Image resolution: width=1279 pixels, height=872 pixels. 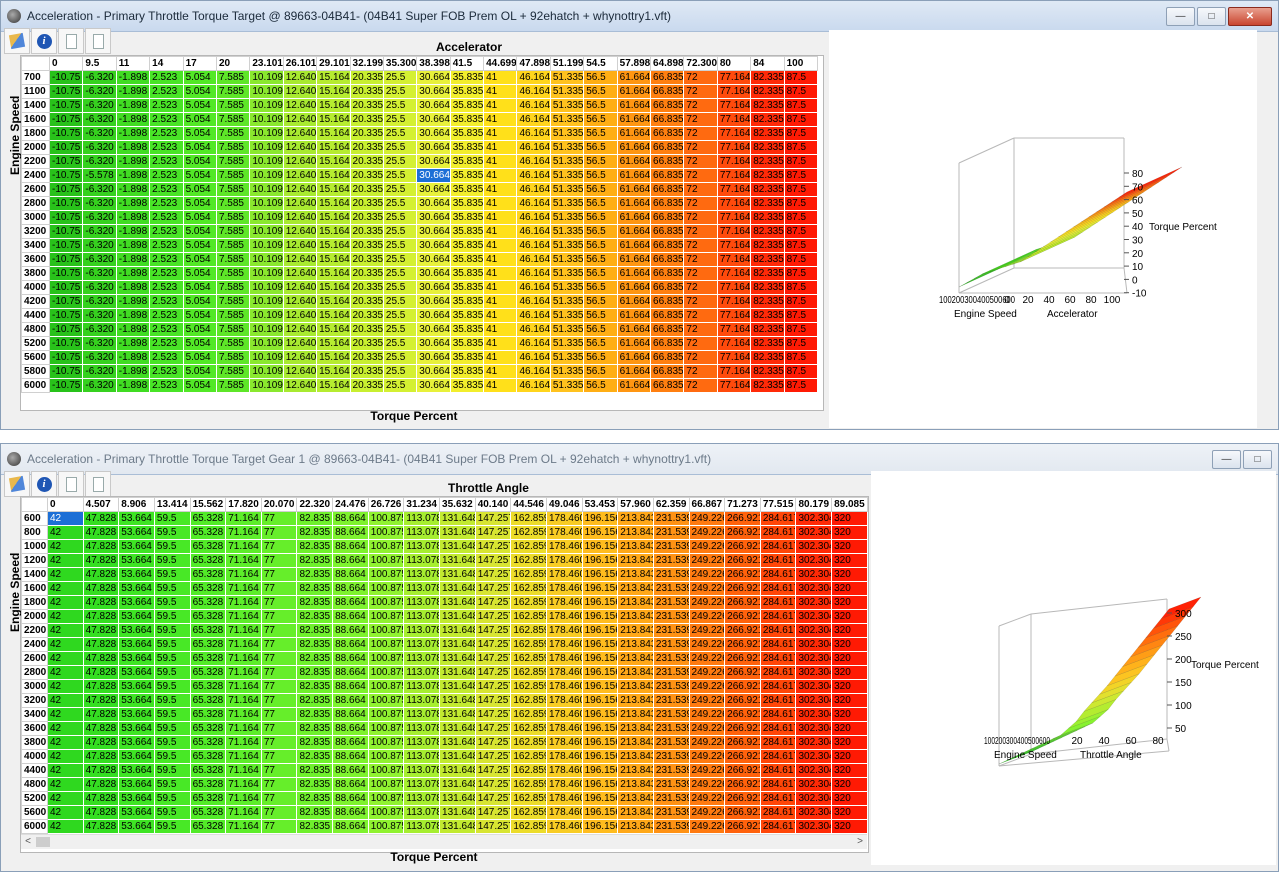 What do you see at coordinates (166, 77) in the screenshot?
I see `table-cell: 2.523` at bounding box center [166, 77].